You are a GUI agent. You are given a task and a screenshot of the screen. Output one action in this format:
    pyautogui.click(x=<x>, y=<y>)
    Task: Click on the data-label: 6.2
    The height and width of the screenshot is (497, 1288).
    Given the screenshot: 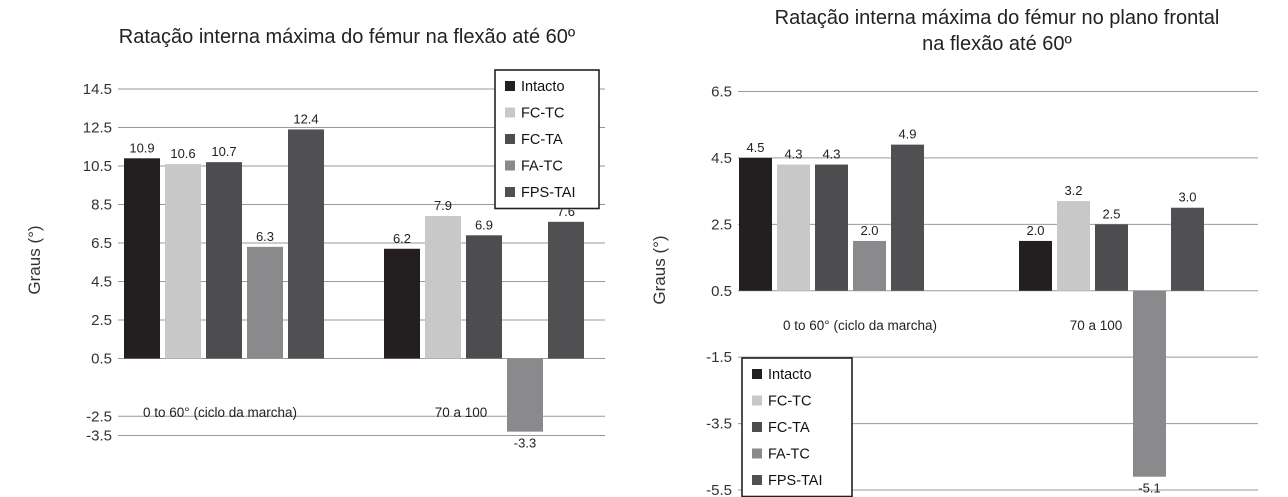 What is the action you would take?
    pyautogui.click(x=402, y=238)
    